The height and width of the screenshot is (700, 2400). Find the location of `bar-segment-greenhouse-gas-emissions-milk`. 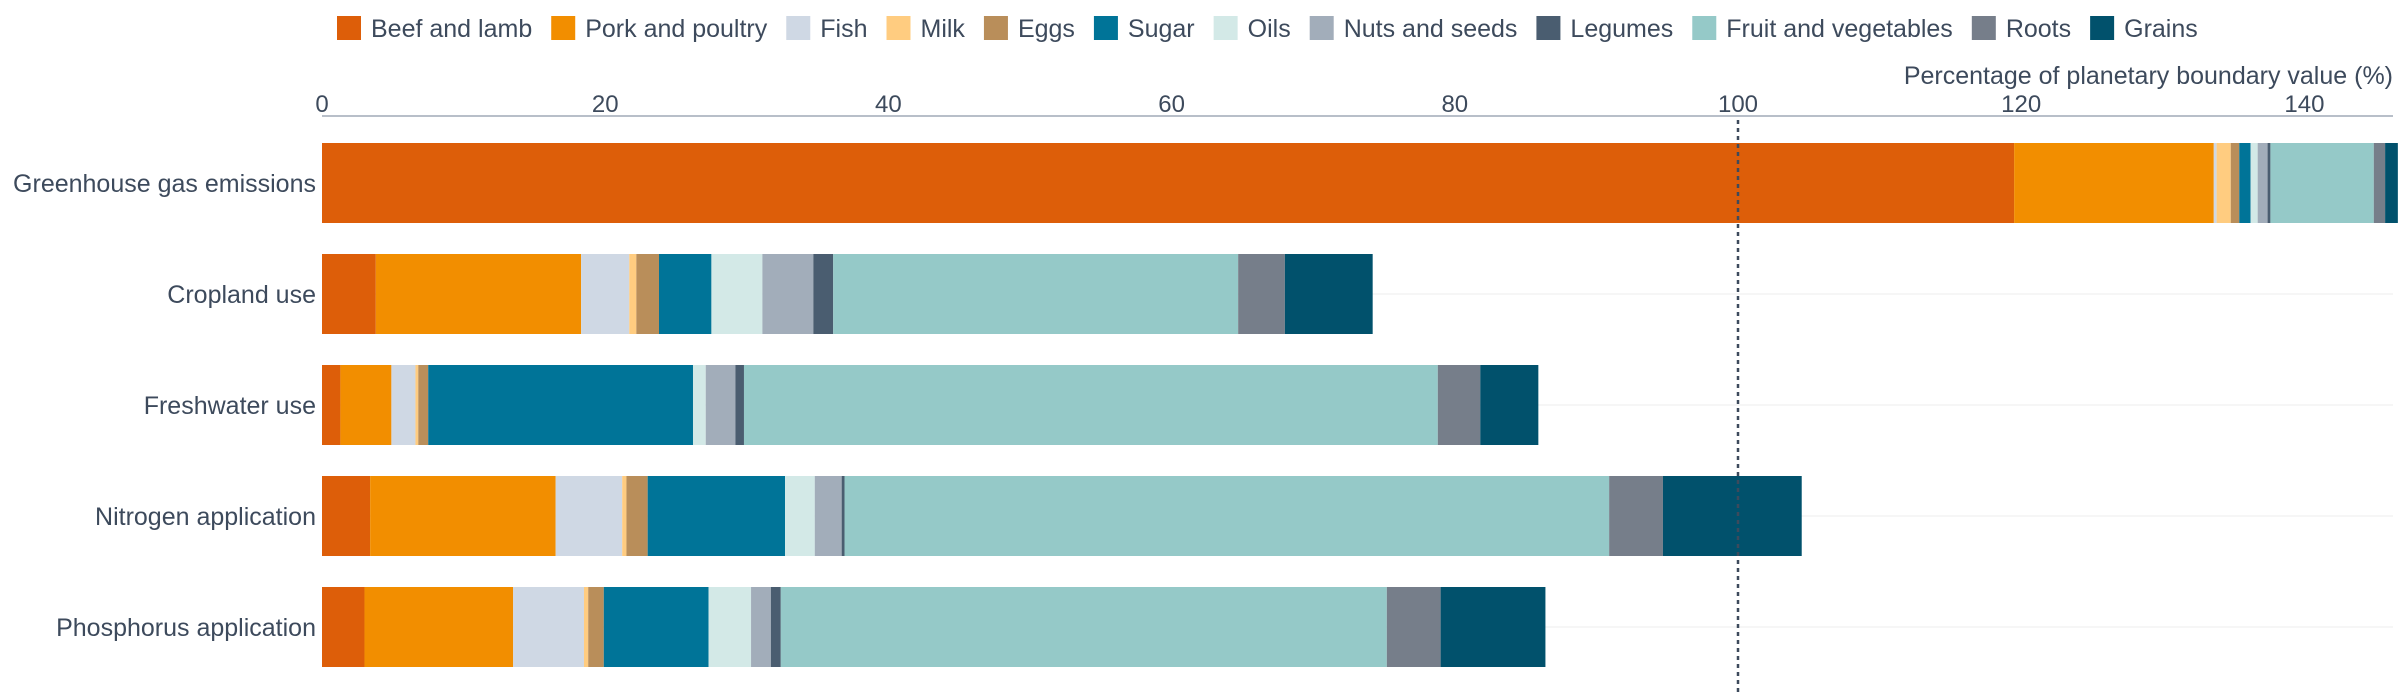

bar-segment-greenhouse-gas-emissions-milk is located at coordinates (2223, 183).